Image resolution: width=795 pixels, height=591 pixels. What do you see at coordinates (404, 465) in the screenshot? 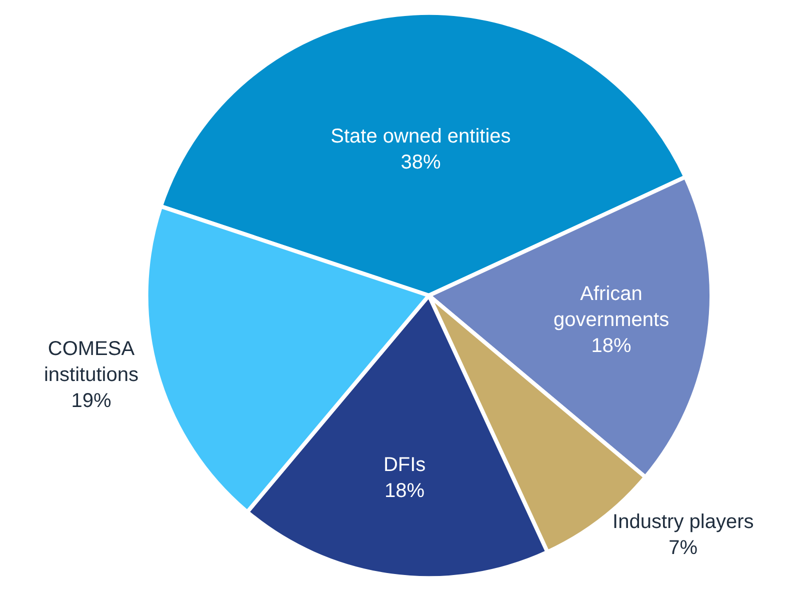
I see `slice-label: DFIs` at bounding box center [404, 465].